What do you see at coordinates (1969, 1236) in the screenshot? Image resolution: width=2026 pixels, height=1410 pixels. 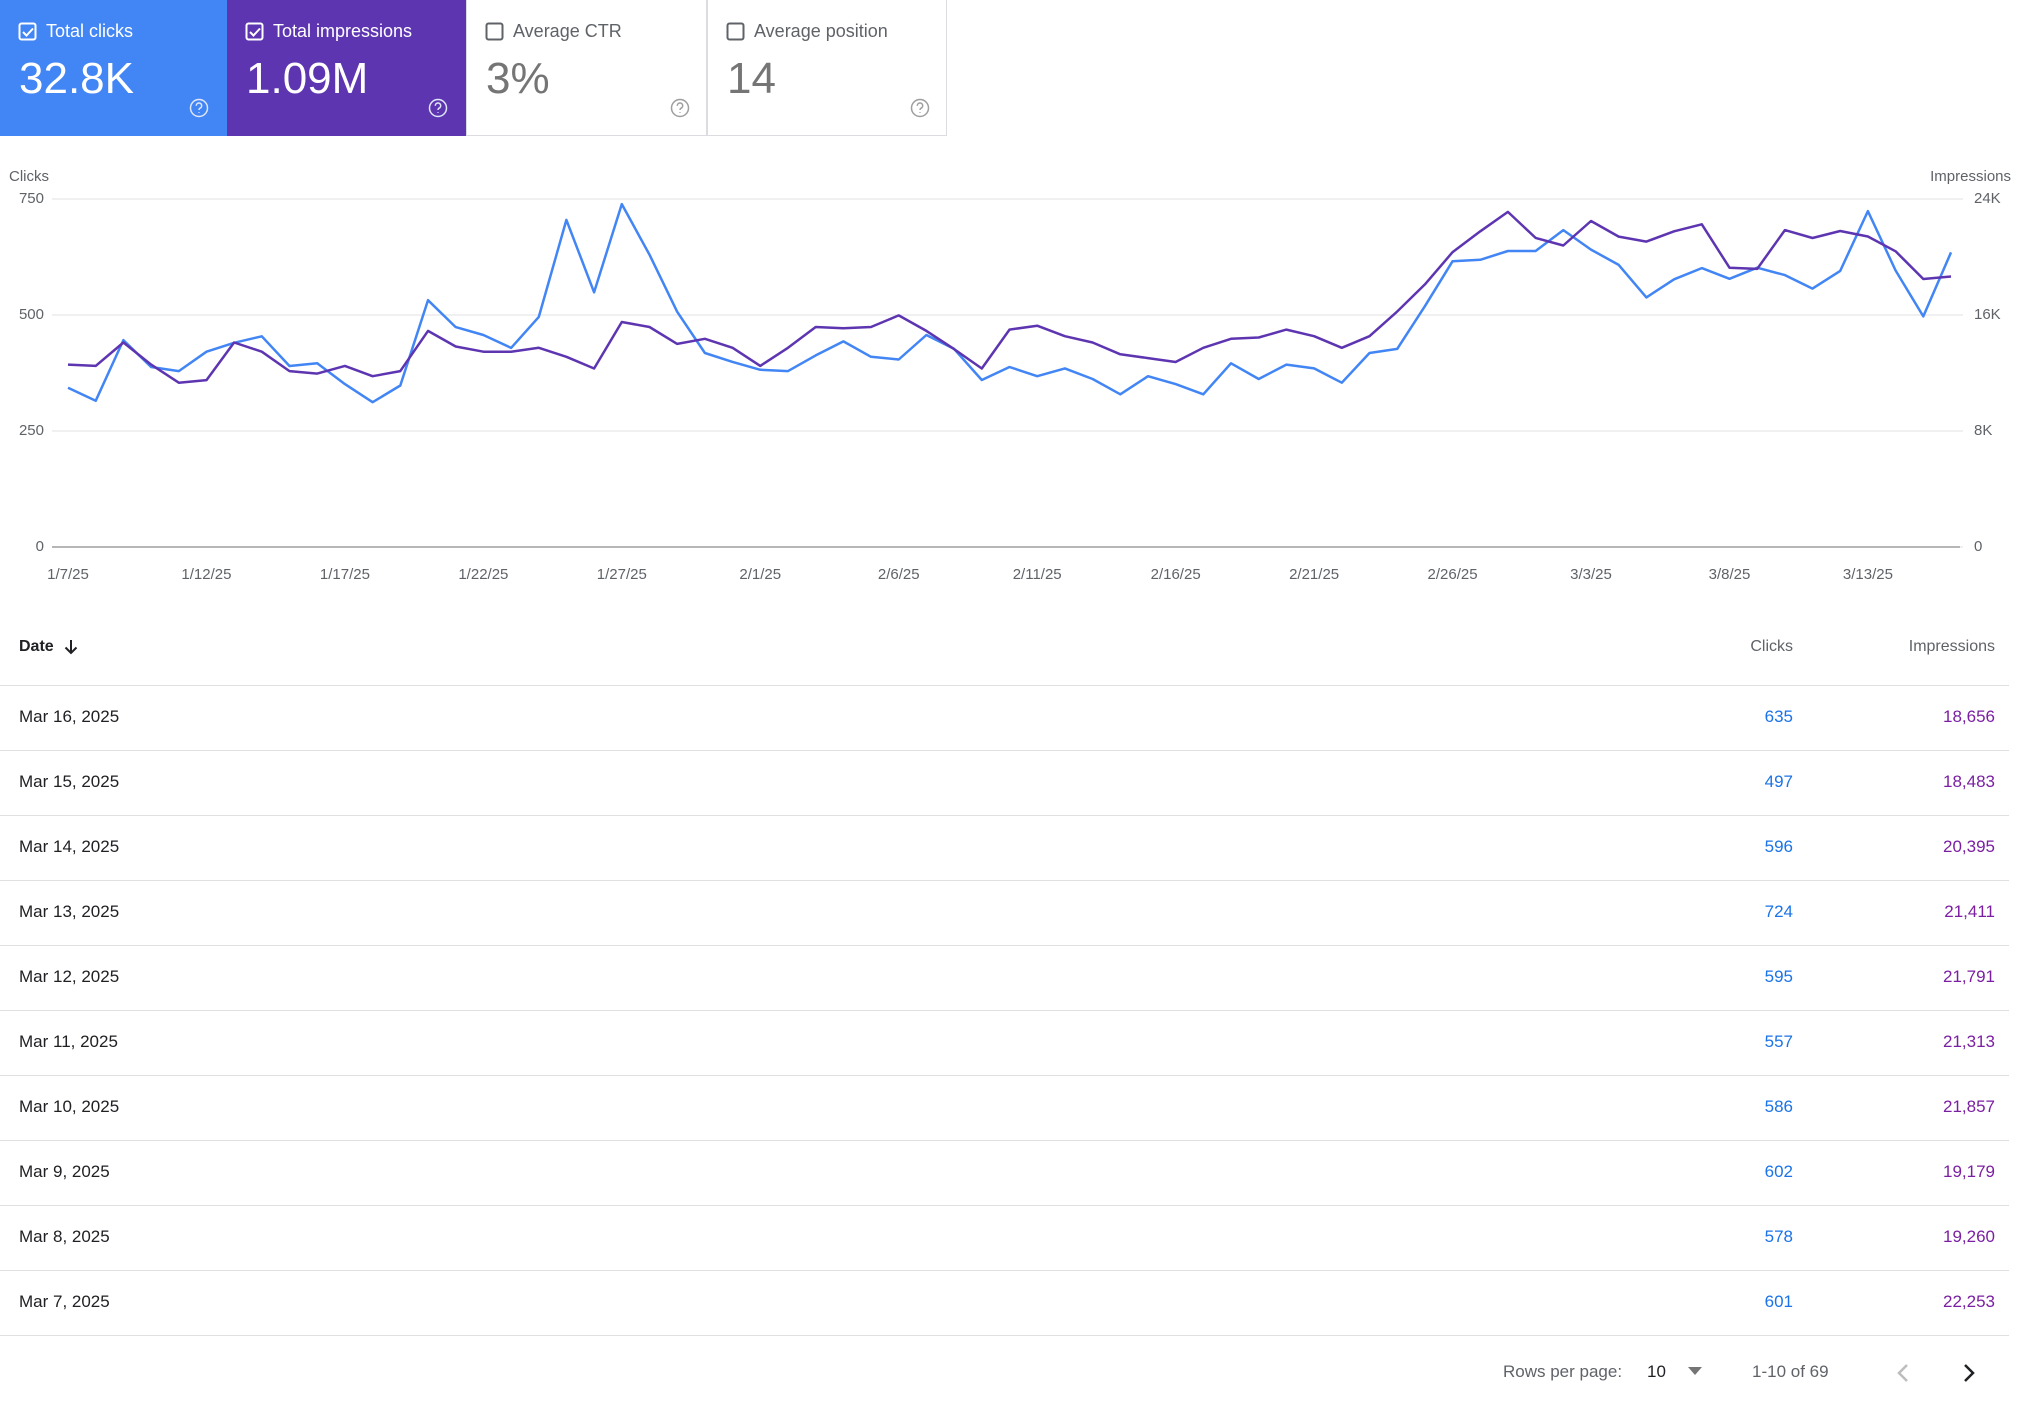 I see `table-cell: 19,260` at bounding box center [1969, 1236].